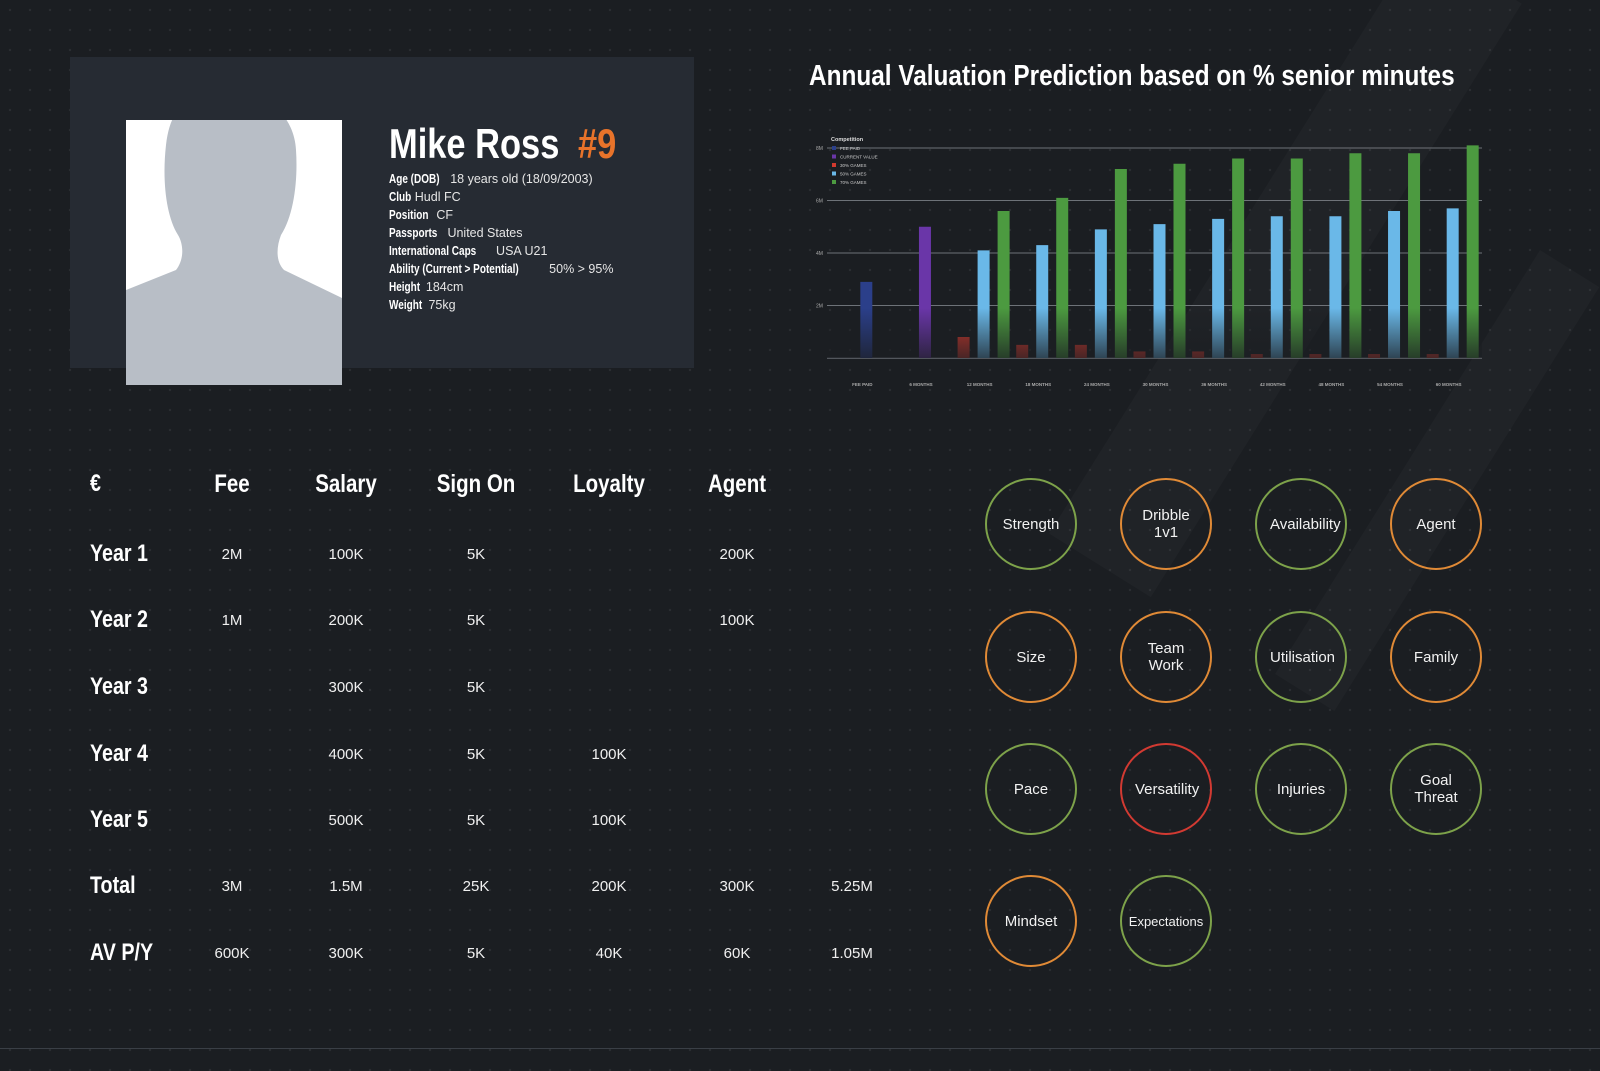  Describe the element at coordinates (1166, 657) in the screenshot. I see `attribute-circle: Team Work` at that location.